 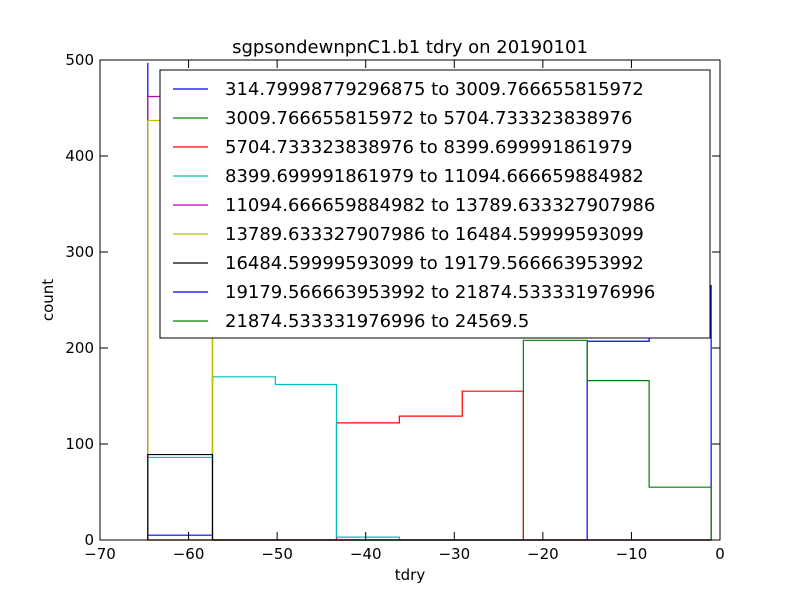 I want to click on chart-title: sgpsondewnpnC1.b1 tdry on 20190101, so click(x=410, y=47).